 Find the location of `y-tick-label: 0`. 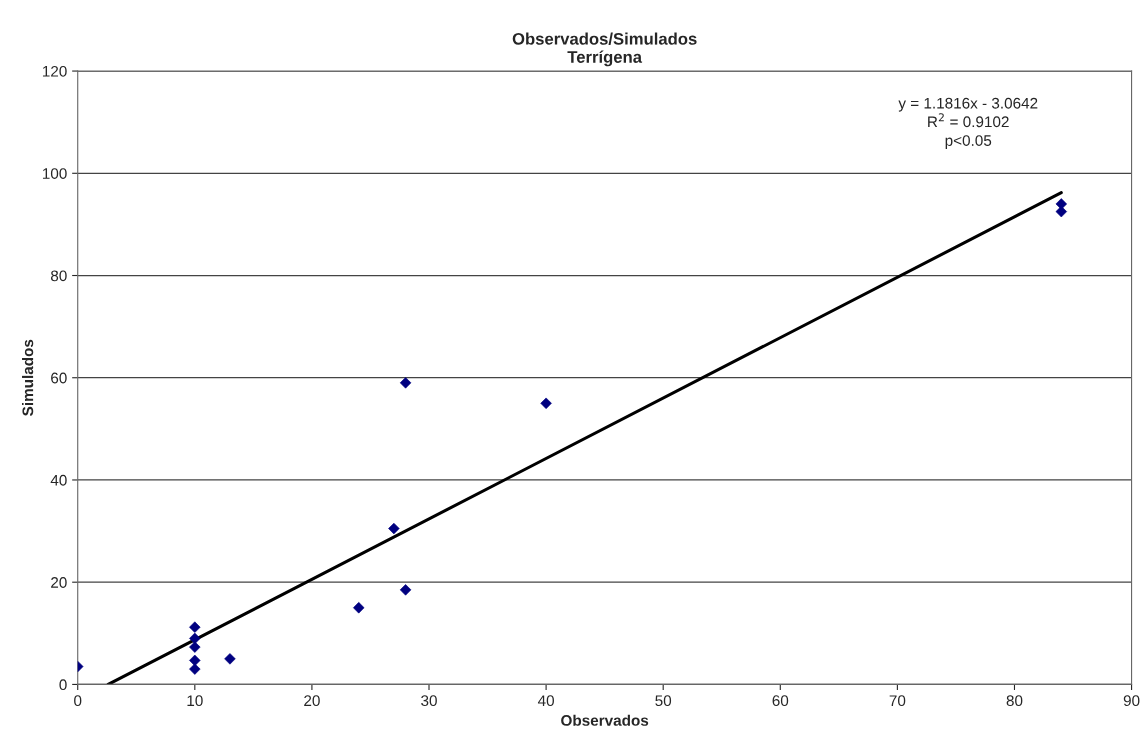

y-tick-label: 0 is located at coordinates (63, 685).